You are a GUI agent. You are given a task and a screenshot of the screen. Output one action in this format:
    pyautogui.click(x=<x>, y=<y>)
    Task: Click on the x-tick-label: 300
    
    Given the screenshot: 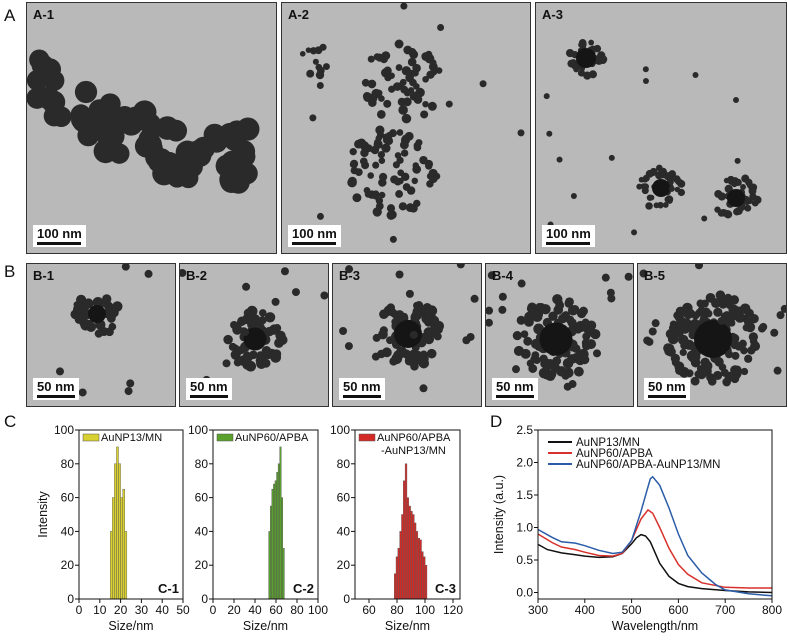 What is the action you would take?
    pyautogui.click(x=538, y=610)
    